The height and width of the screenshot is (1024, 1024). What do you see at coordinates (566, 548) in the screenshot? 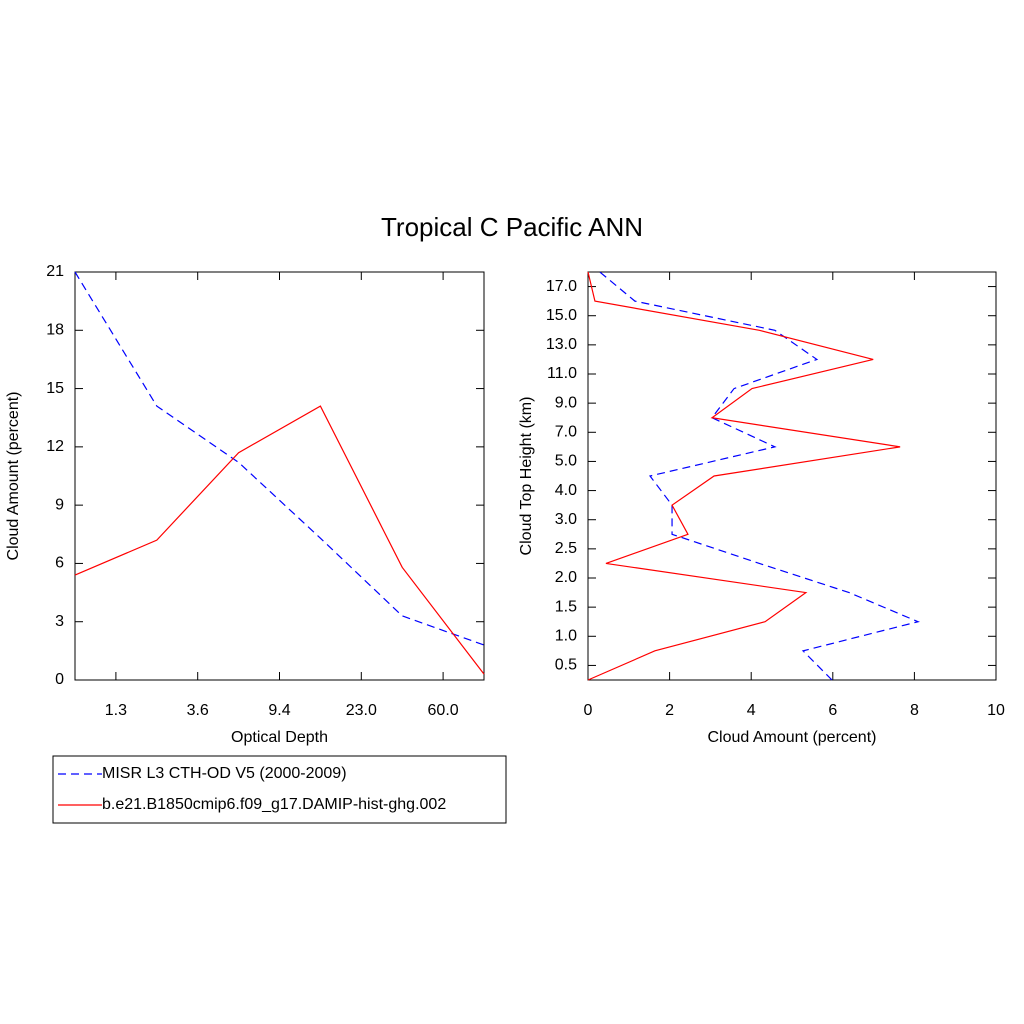
I see `y-tick-label: 2.5` at bounding box center [566, 548].